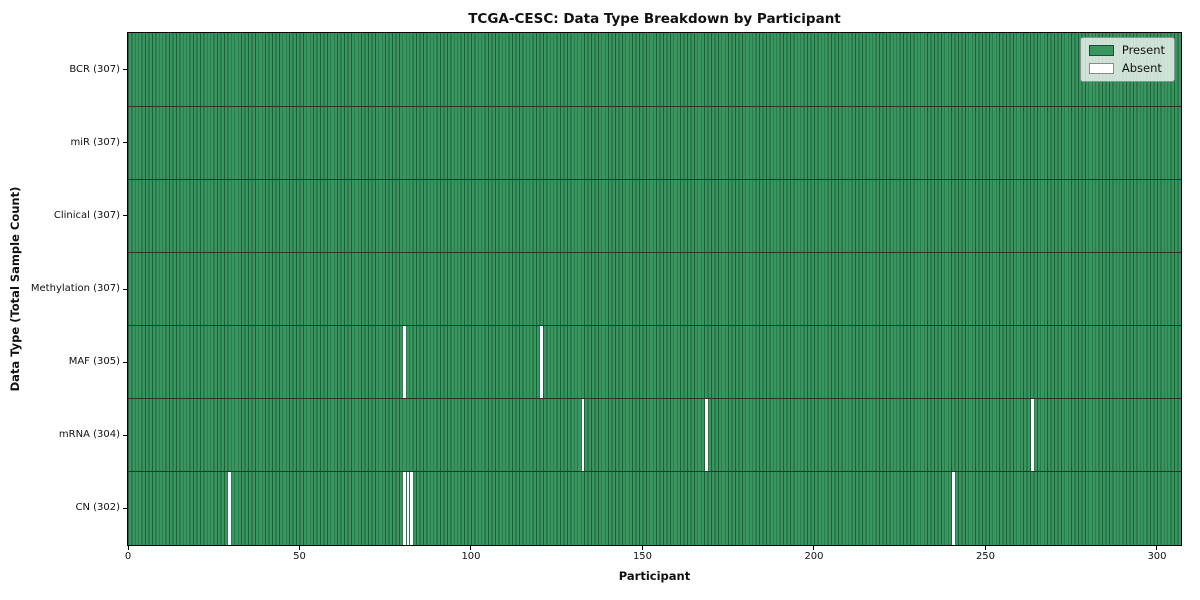 The image size is (1200, 600). Describe the element at coordinates (654, 143) in the screenshot. I see `heatmap-row-miR` at that location.